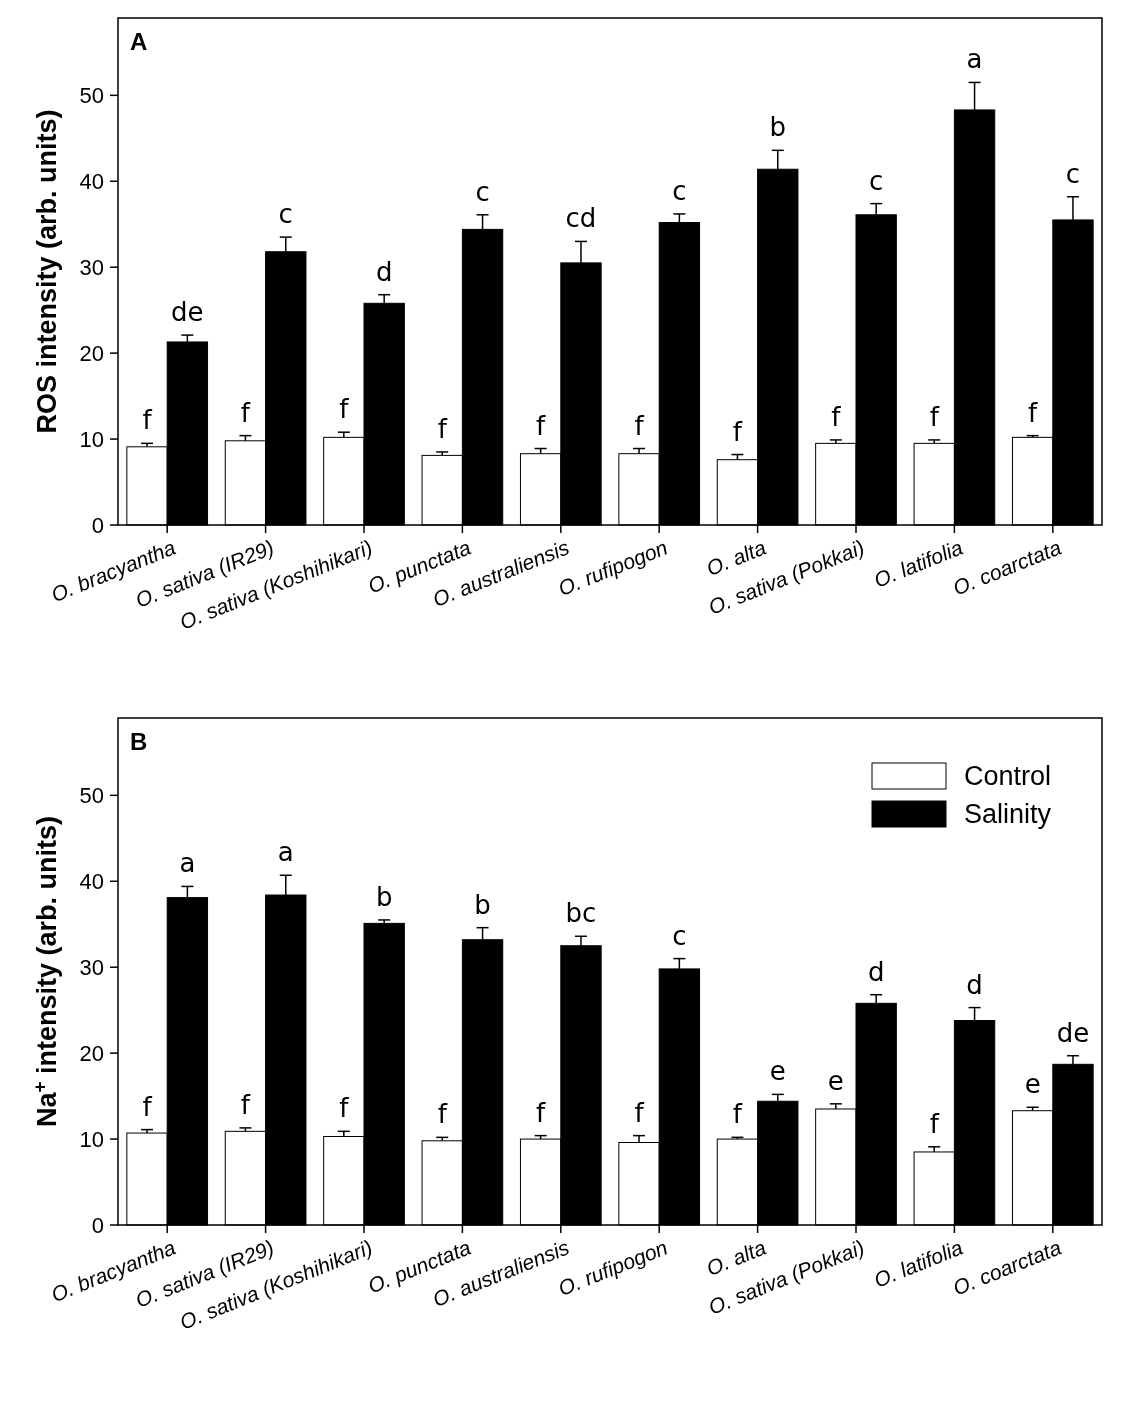 The height and width of the screenshot is (1418, 1134). I want to click on legend-label: Salinity, so click(1008, 814).